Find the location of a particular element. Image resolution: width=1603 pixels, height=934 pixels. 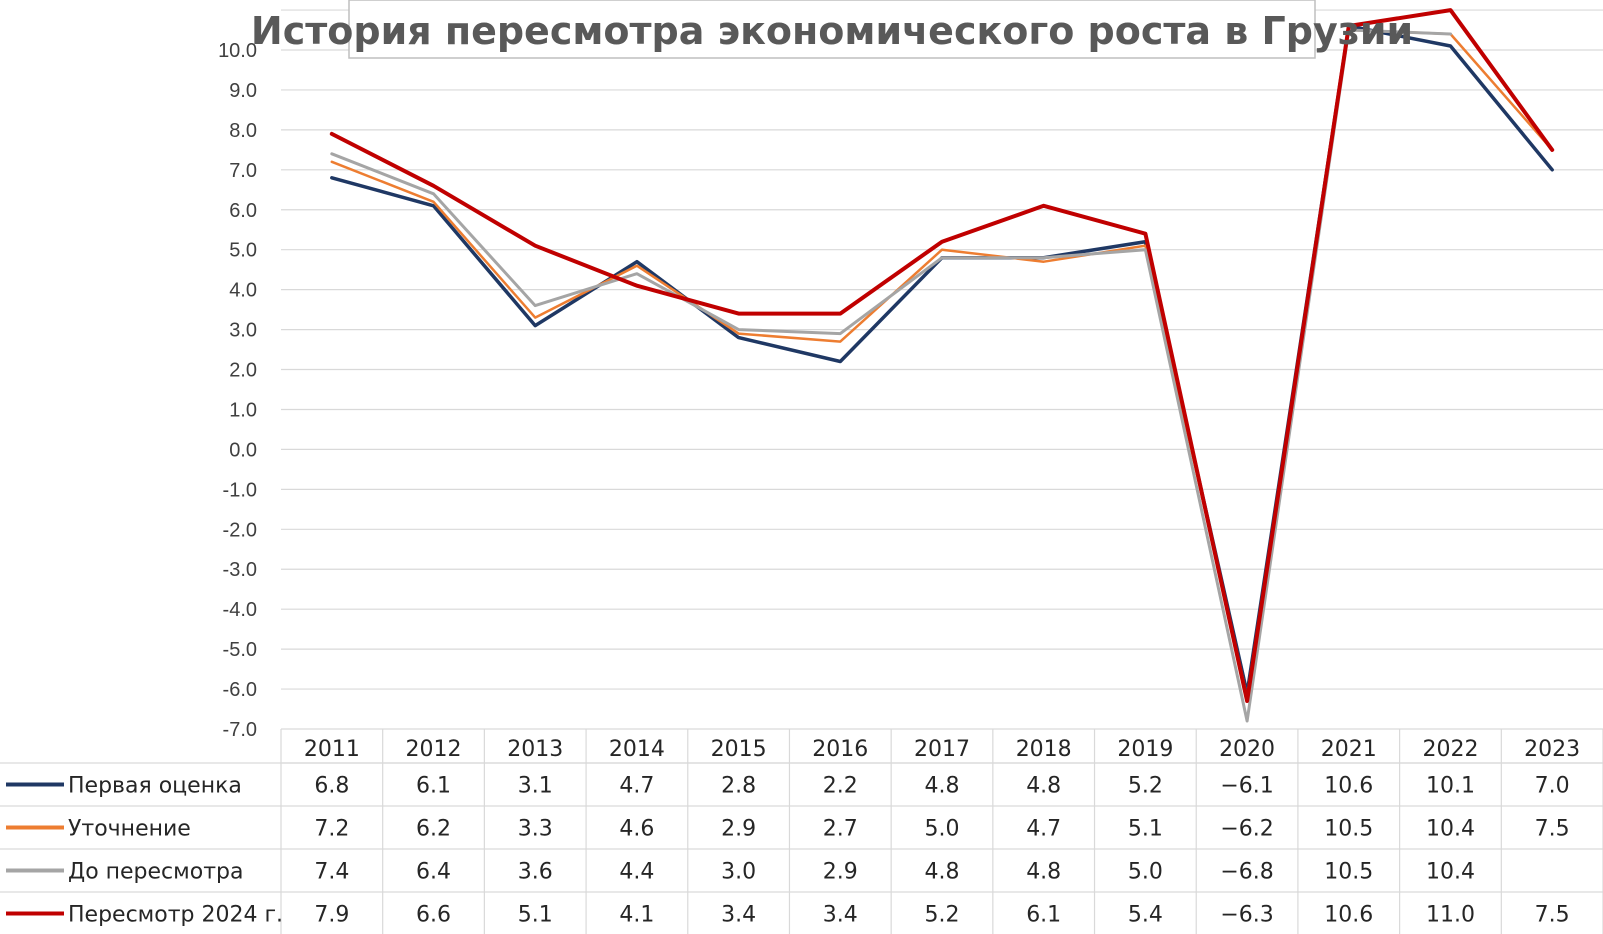

table-cell-value: 10.1 is located at coordinates (1450, 786).